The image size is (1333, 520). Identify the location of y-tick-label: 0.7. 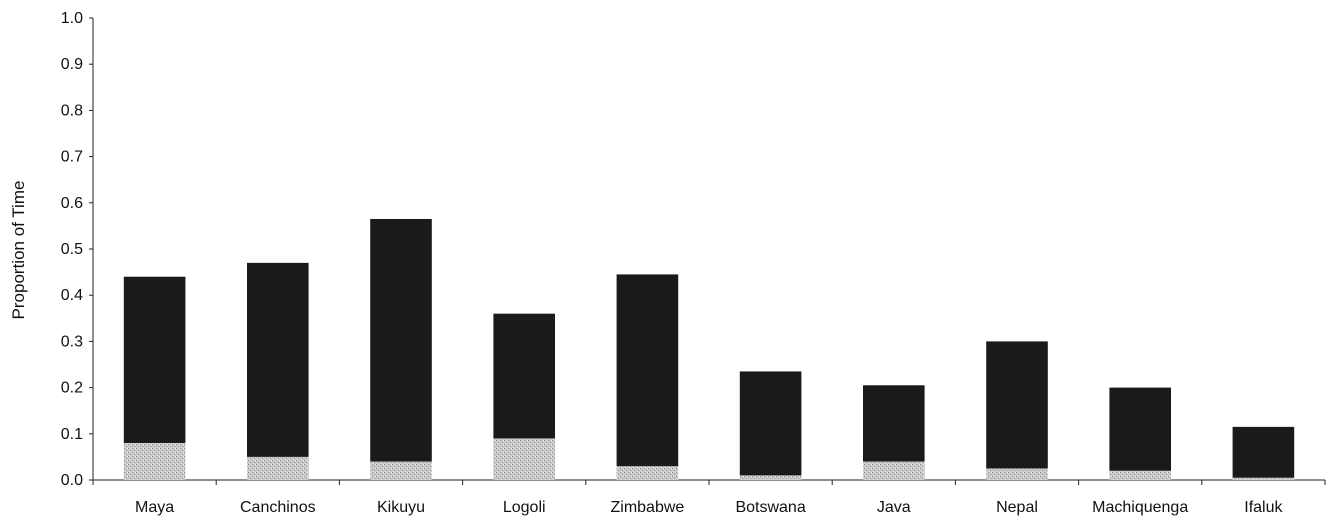
(72, 157).